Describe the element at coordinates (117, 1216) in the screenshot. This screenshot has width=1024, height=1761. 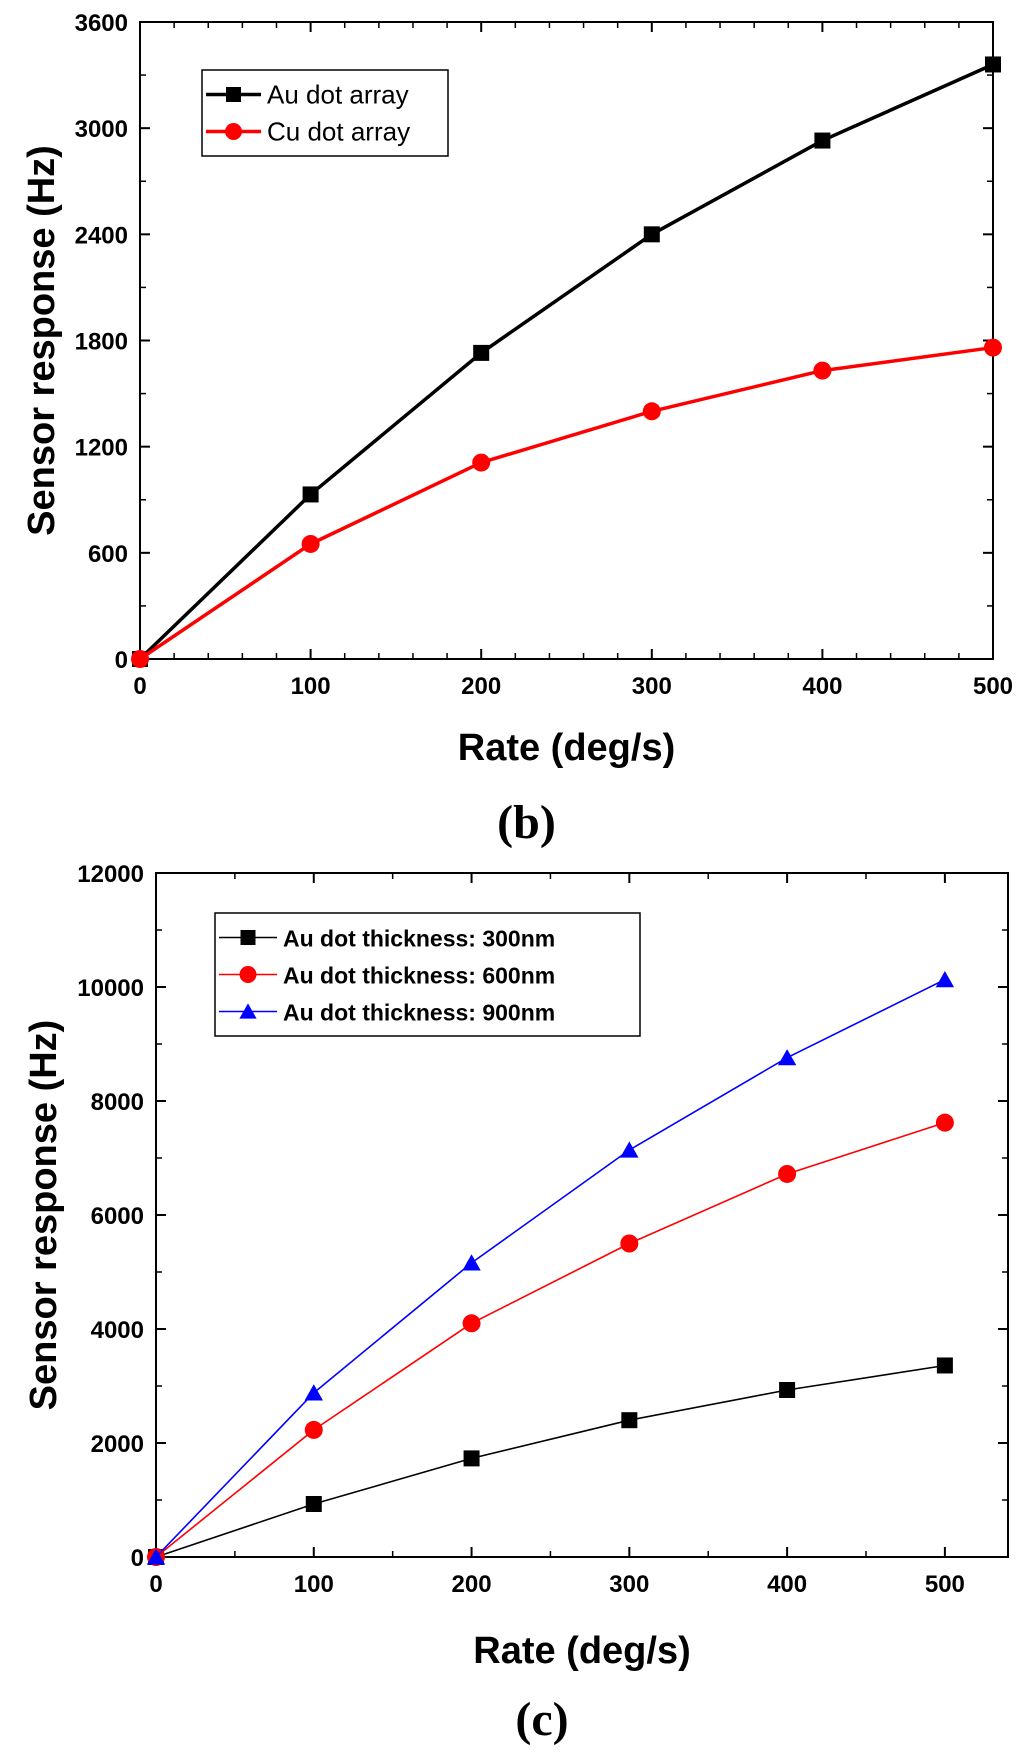
I see `y-tick-label: 6000` at that location.